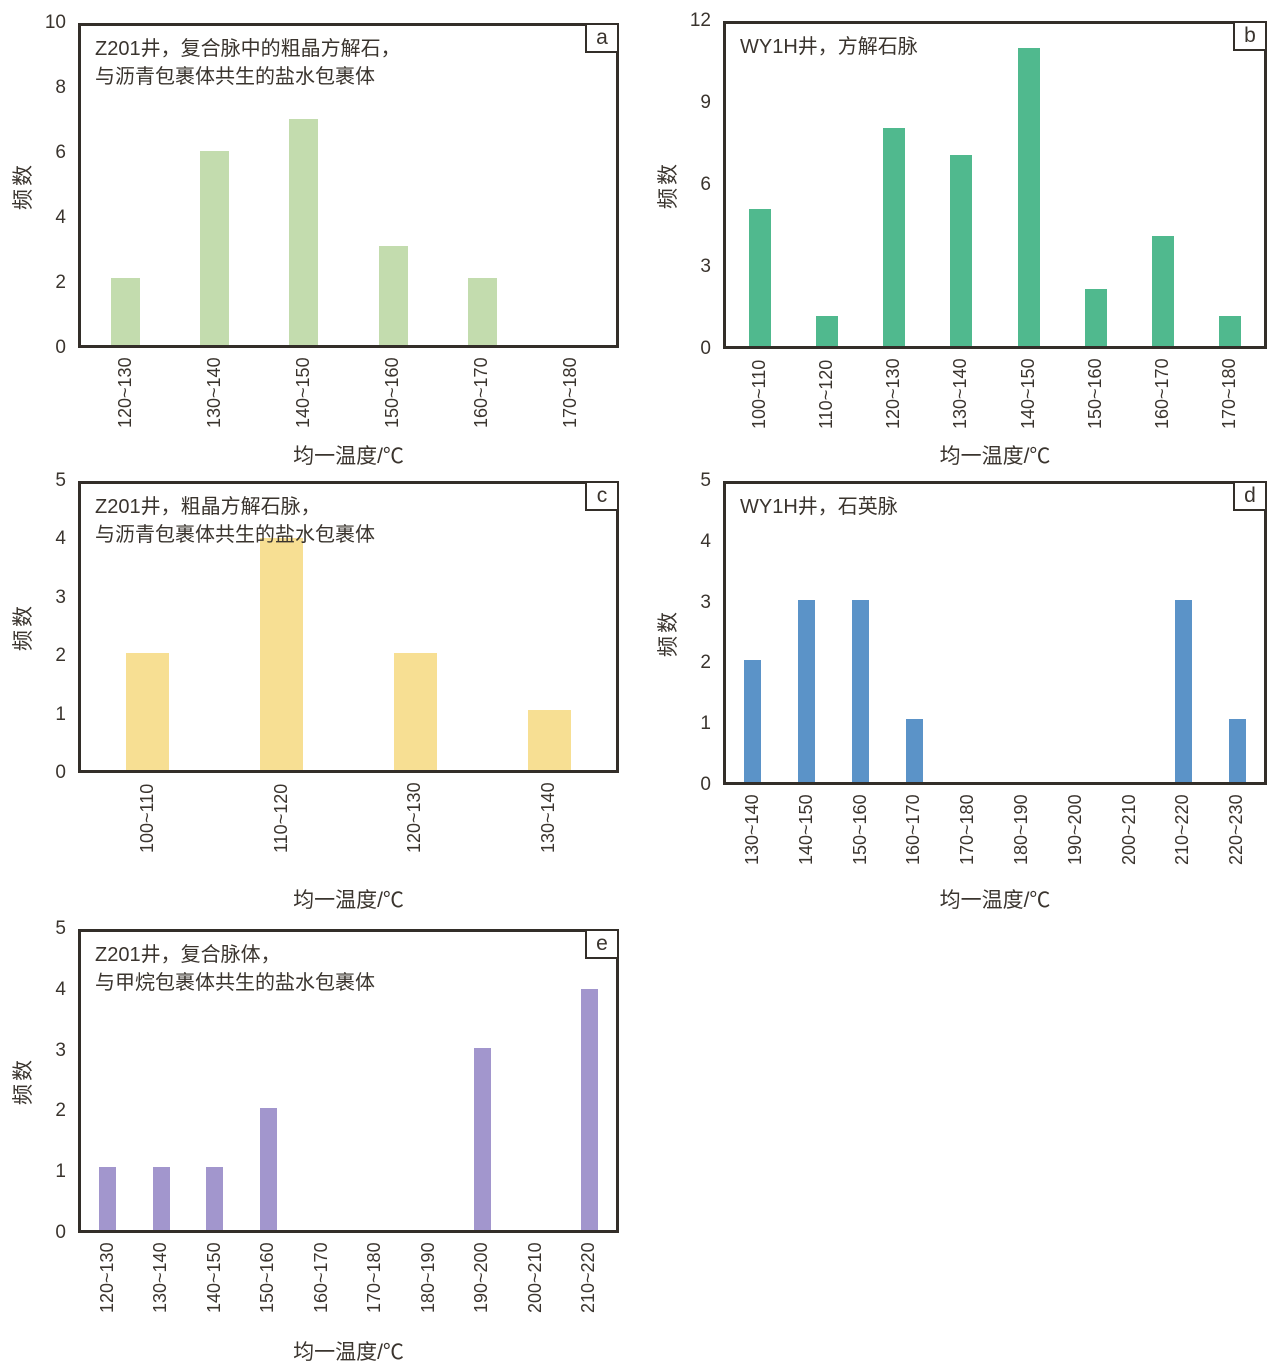 The height and width of the screenshot is (1371, 1270). I want to click on plot-title: WY1H井，方解石脉, so click(829, 47).